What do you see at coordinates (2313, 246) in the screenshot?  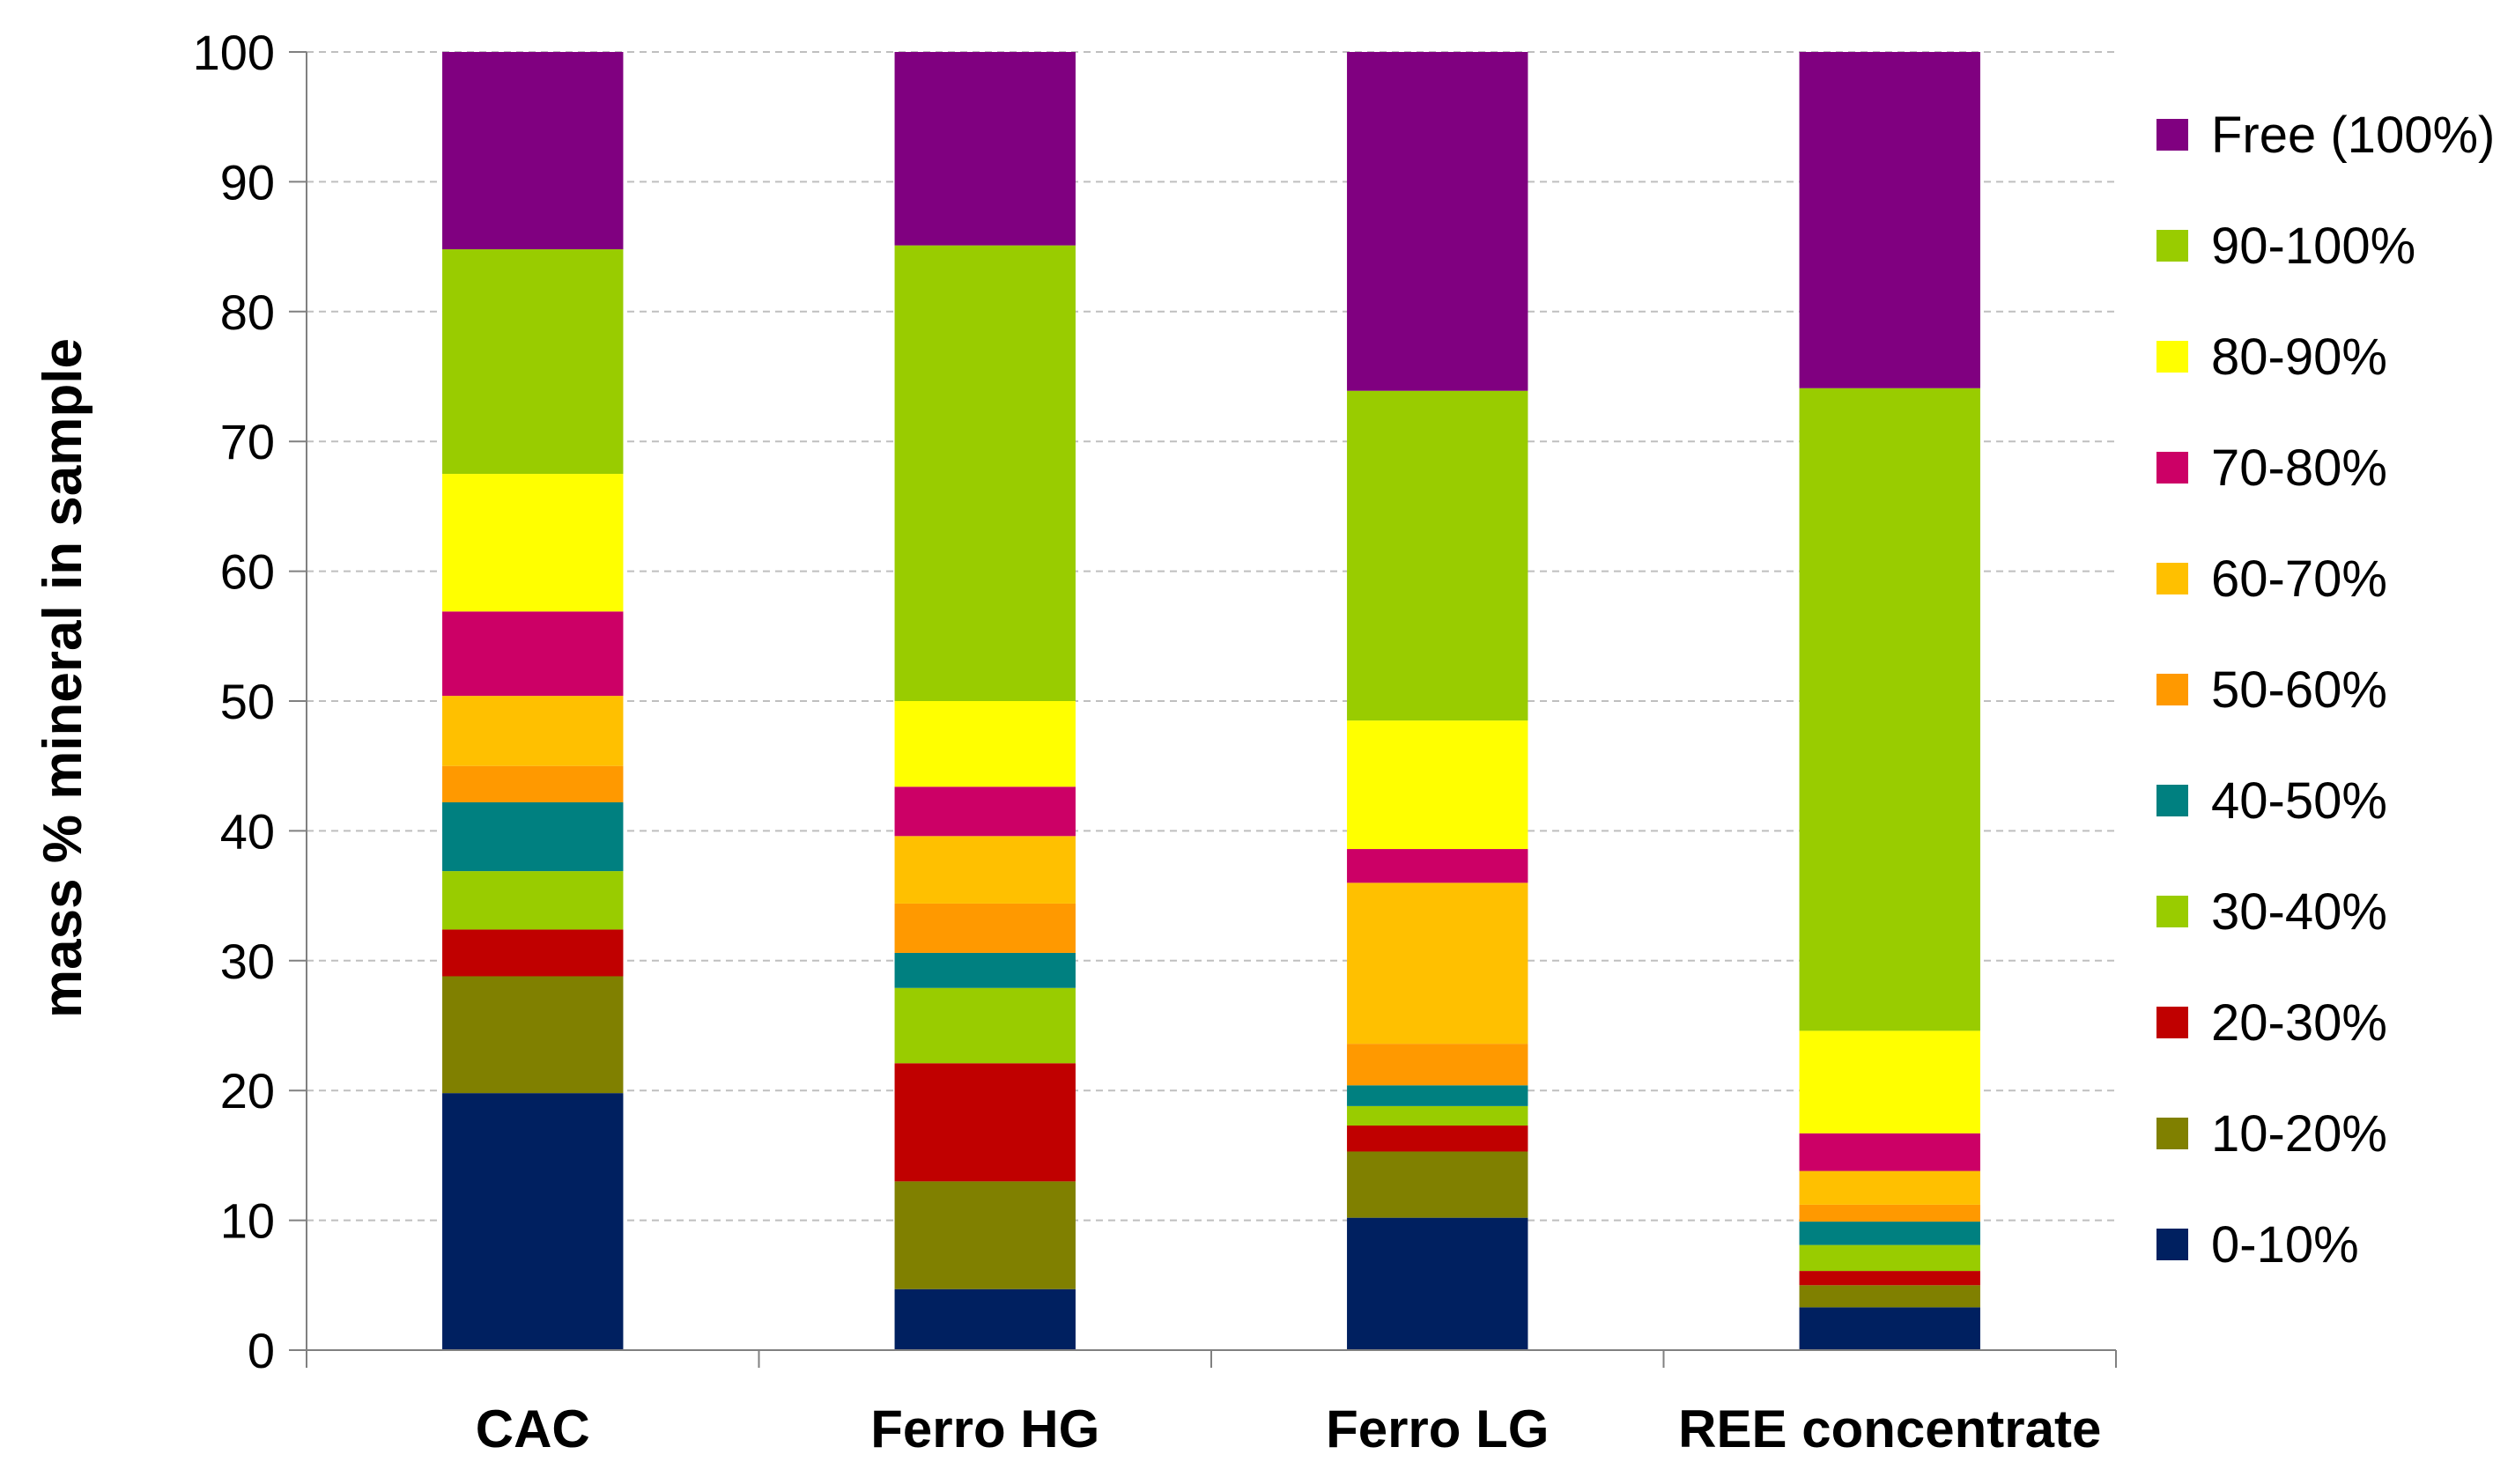 I see `legend-label: 90-100%` at bounding box center [2313, 246].